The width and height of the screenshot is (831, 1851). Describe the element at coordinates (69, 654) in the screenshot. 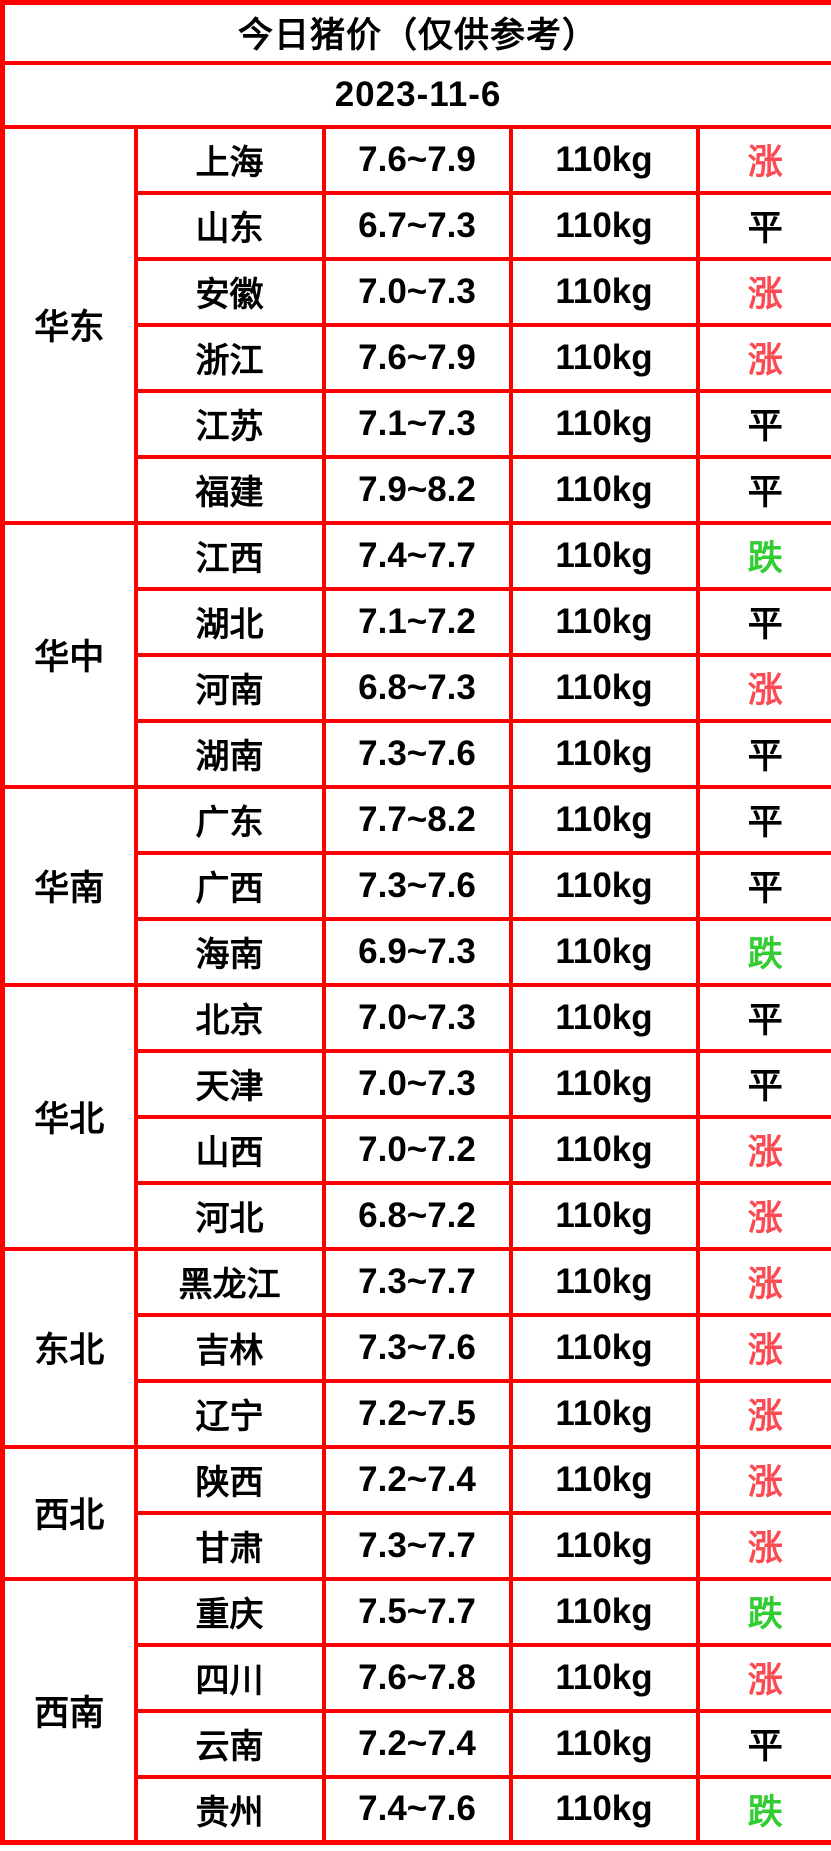

I see `region-cell-huazhong: 华中` at that location.